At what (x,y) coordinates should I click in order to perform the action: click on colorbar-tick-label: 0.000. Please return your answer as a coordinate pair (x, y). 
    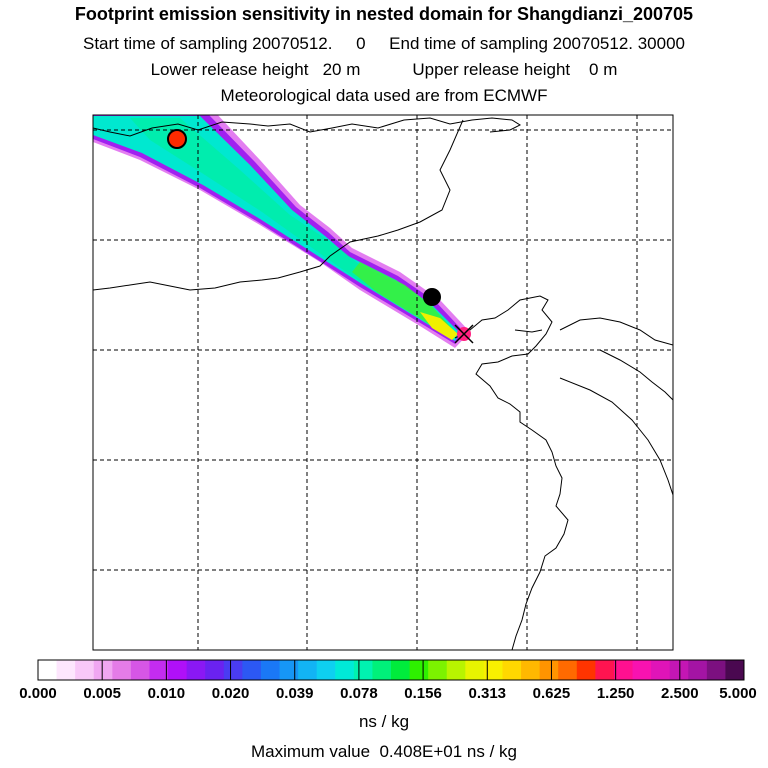
    Looking at the image, I should click on (38, 693).